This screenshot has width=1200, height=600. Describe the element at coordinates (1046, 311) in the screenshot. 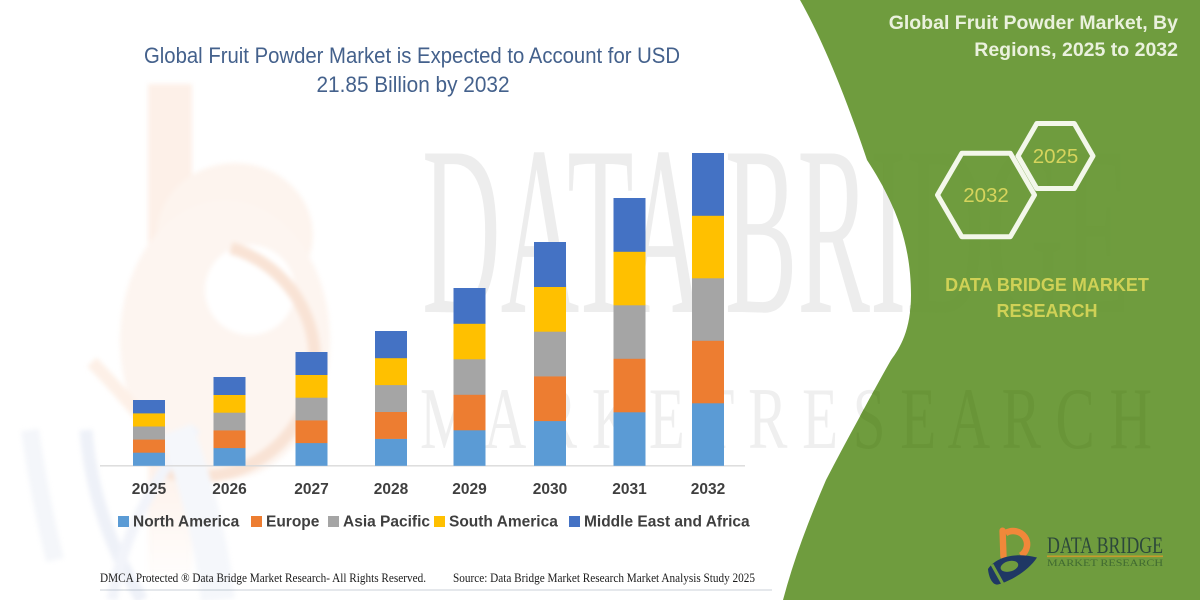

I see `svg-text: RESEARCH` at that location.